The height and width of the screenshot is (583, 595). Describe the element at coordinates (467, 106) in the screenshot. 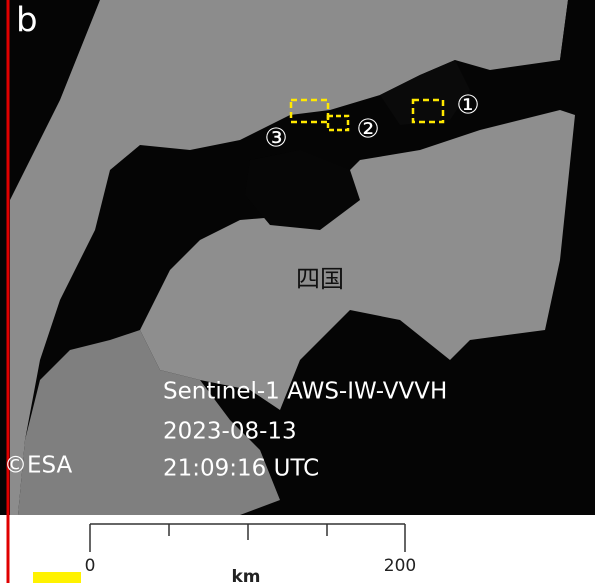

I see `marker: ①` at that location.